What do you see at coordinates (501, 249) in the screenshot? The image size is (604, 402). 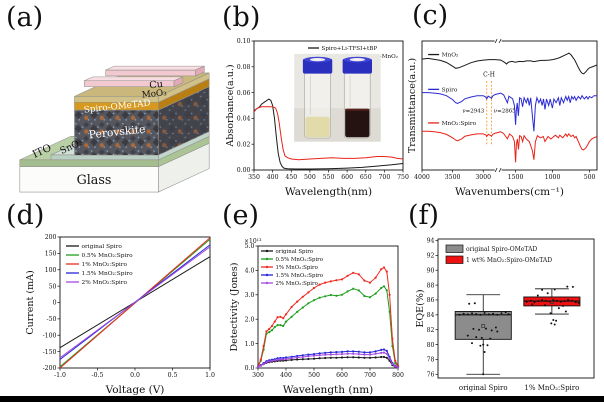 I see `svg-text: original Spiro-OMeTAD` at bounding box center [501, 249].